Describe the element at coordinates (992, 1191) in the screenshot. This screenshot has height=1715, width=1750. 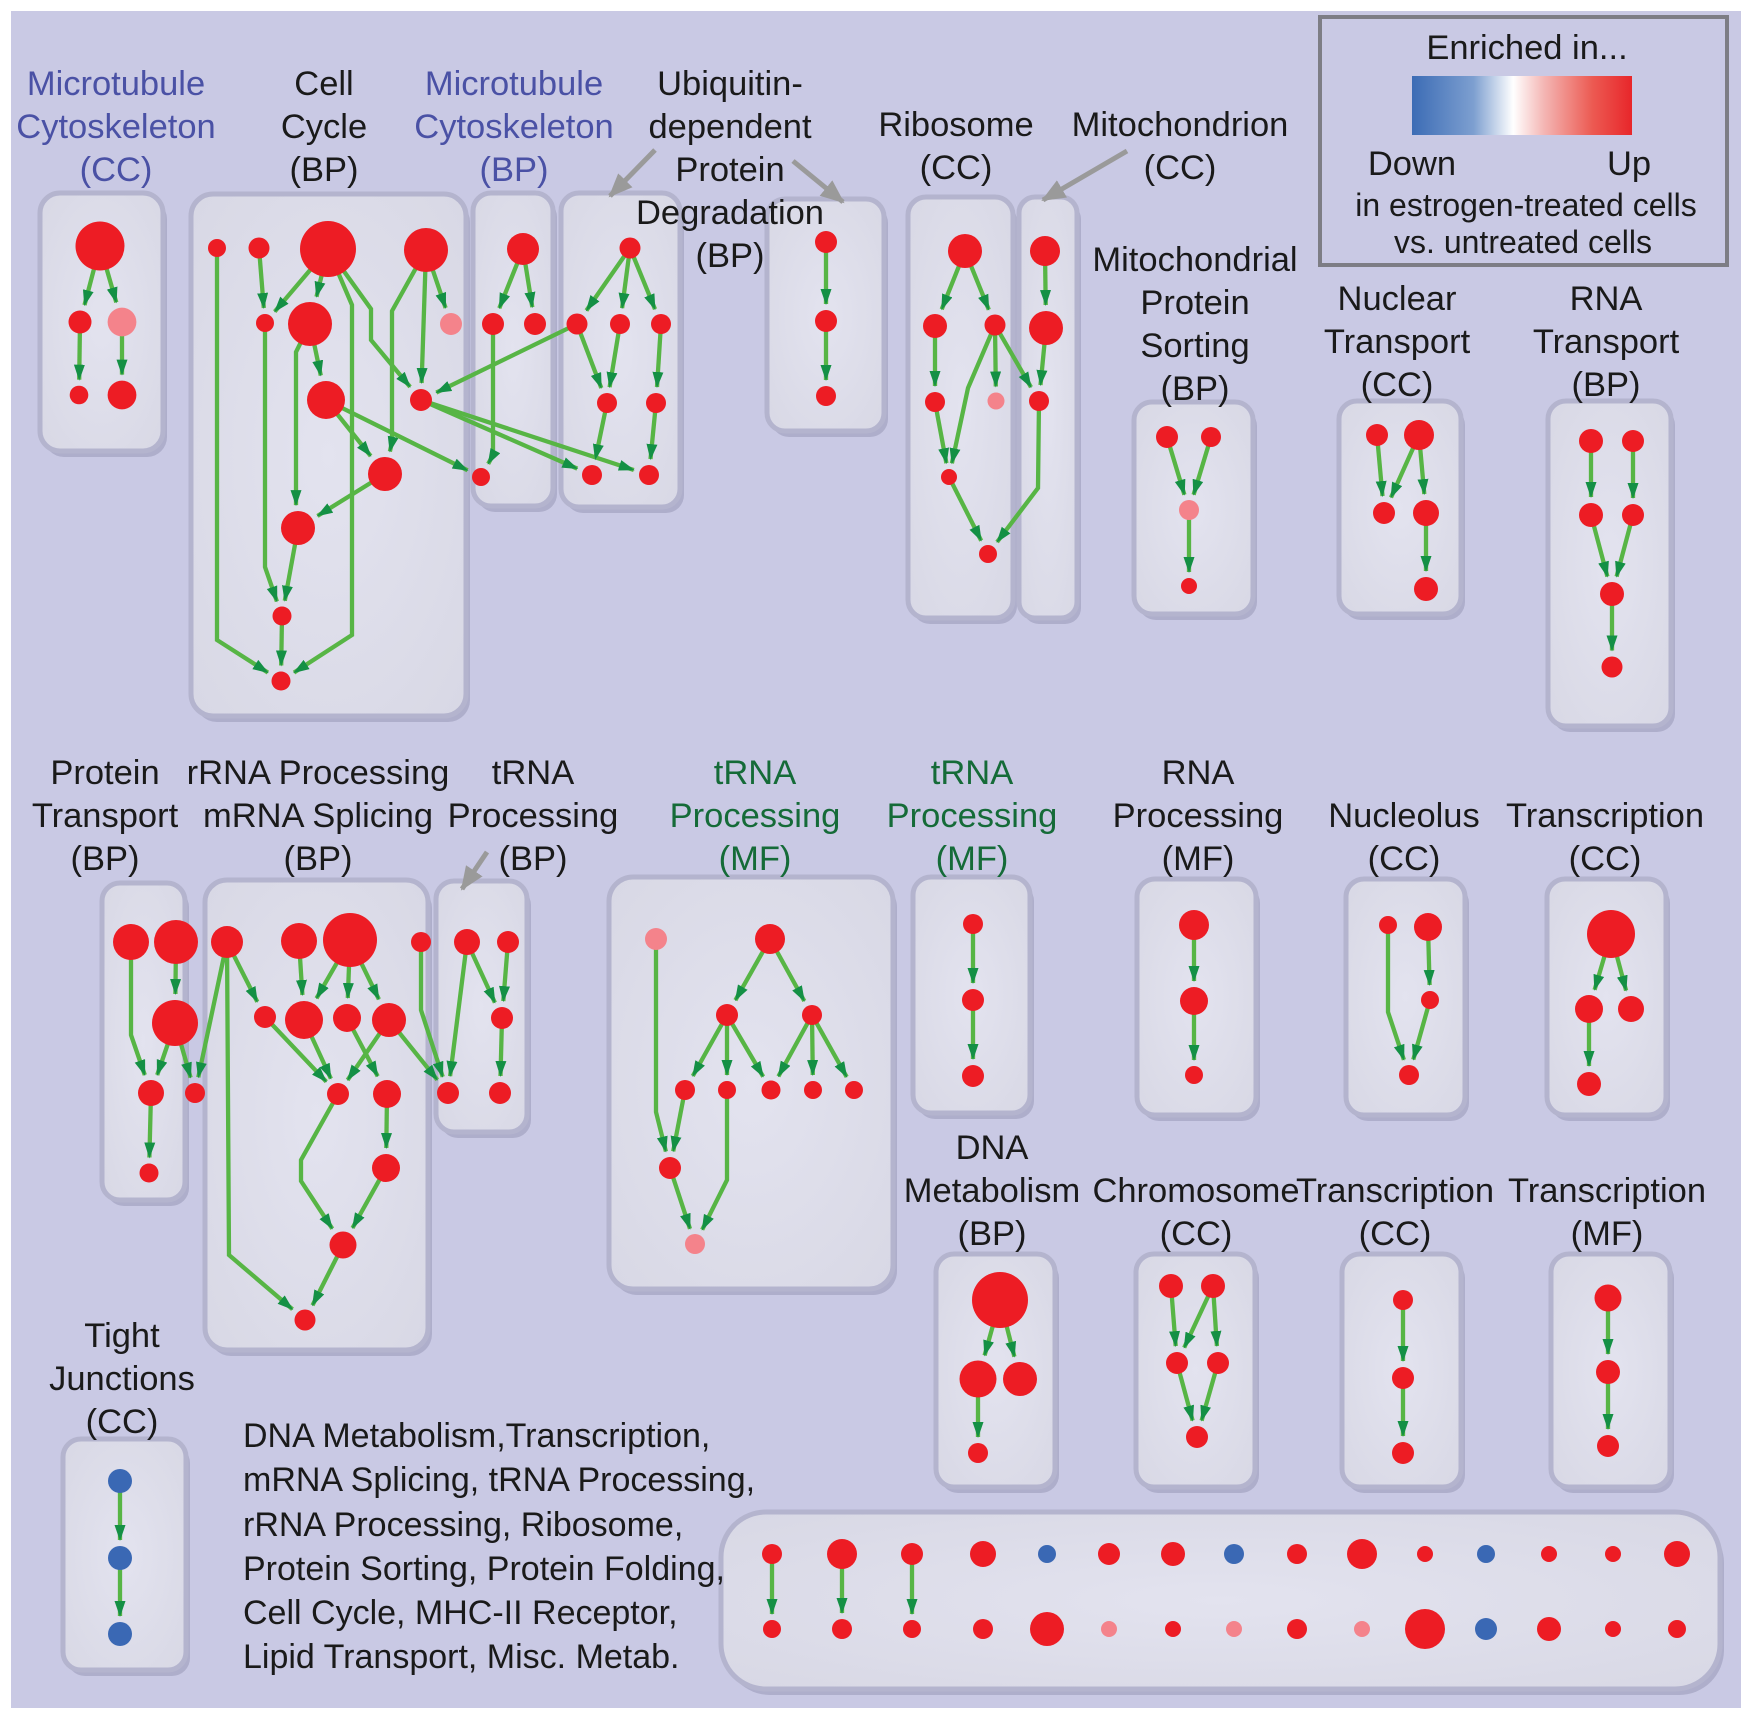
I see `svg-text: Metabolism` at that location.